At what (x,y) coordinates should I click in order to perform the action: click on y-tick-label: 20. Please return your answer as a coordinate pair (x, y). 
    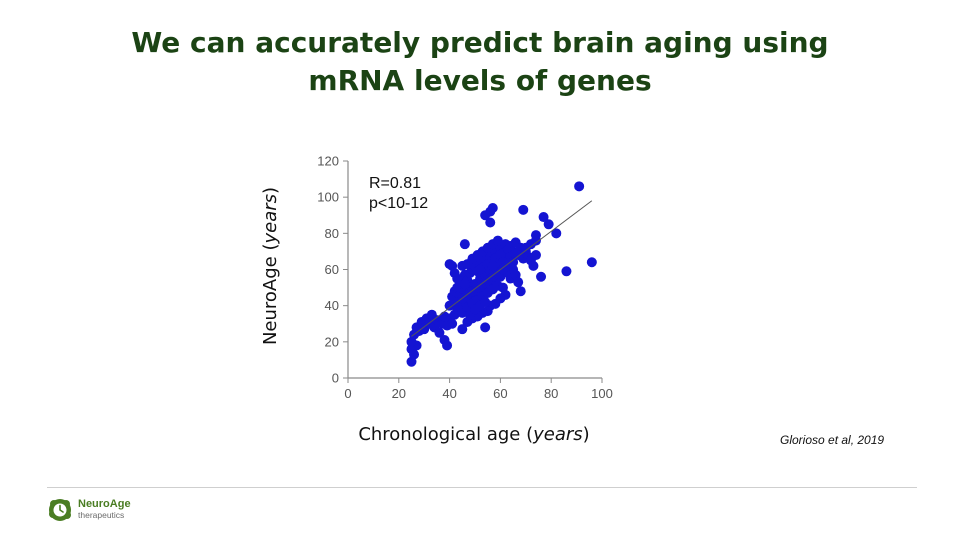
    Looking at the image, I should click on (332, 341).